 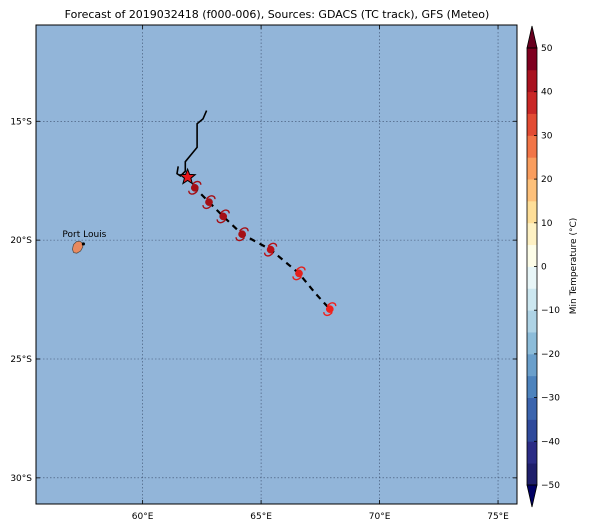 What do you see at coordinates (192, 144) in the screenshot?
I see `past-track-line` at bounding box center [192, 144].